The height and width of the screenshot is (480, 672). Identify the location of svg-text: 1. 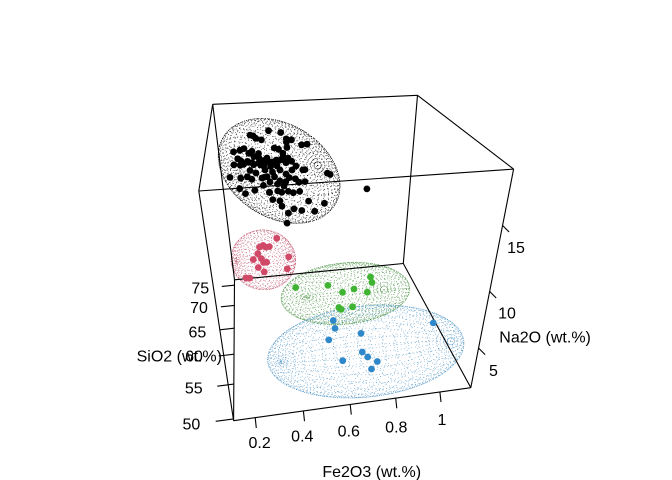
(442, 420).